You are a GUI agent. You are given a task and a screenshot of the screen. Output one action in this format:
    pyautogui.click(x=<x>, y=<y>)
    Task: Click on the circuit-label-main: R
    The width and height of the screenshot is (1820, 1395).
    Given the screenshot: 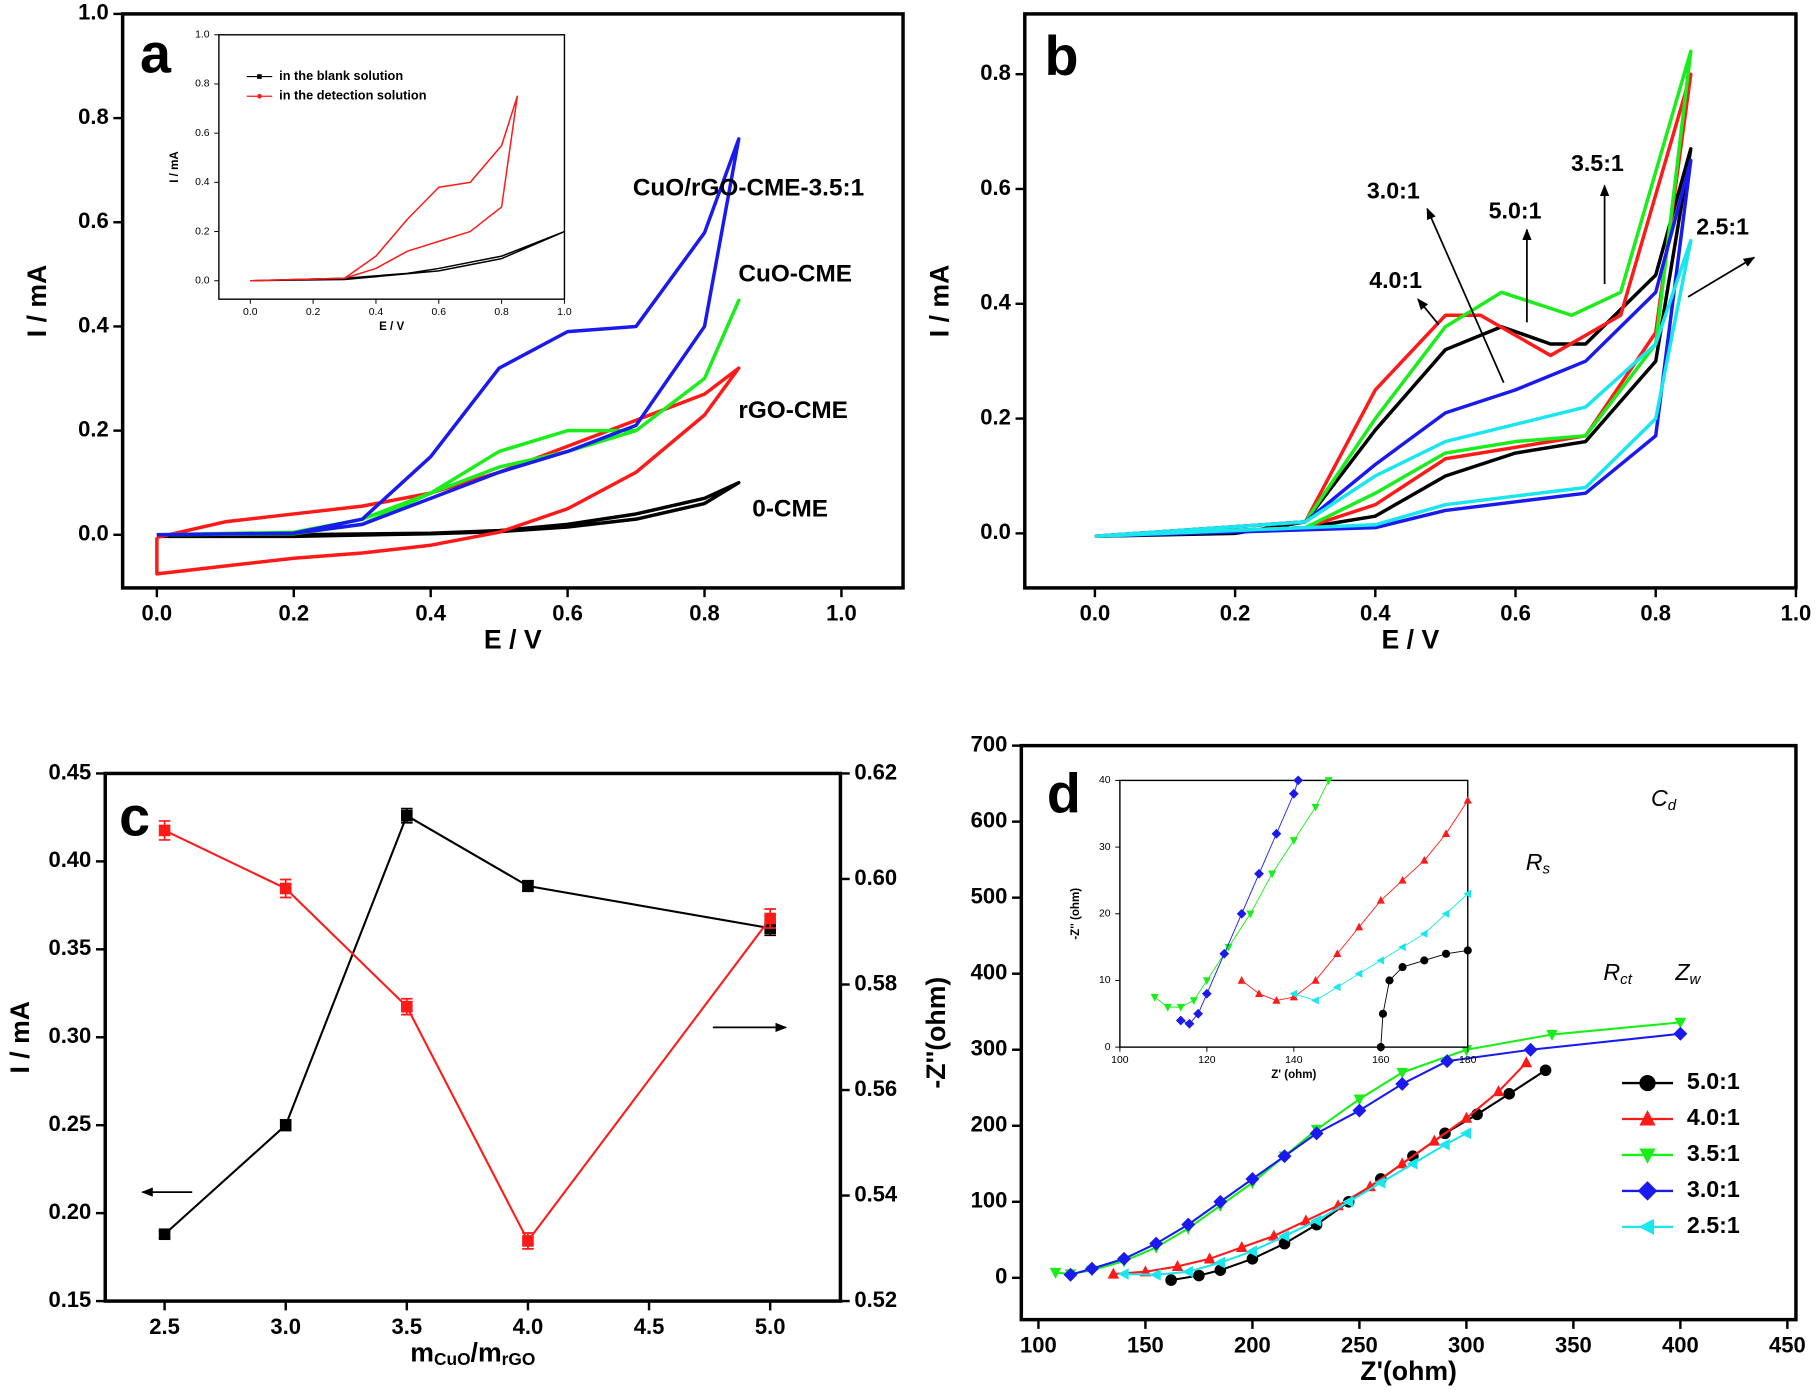 What is the action you would take?
    pyautogui.click(x=1611, y=972)
    